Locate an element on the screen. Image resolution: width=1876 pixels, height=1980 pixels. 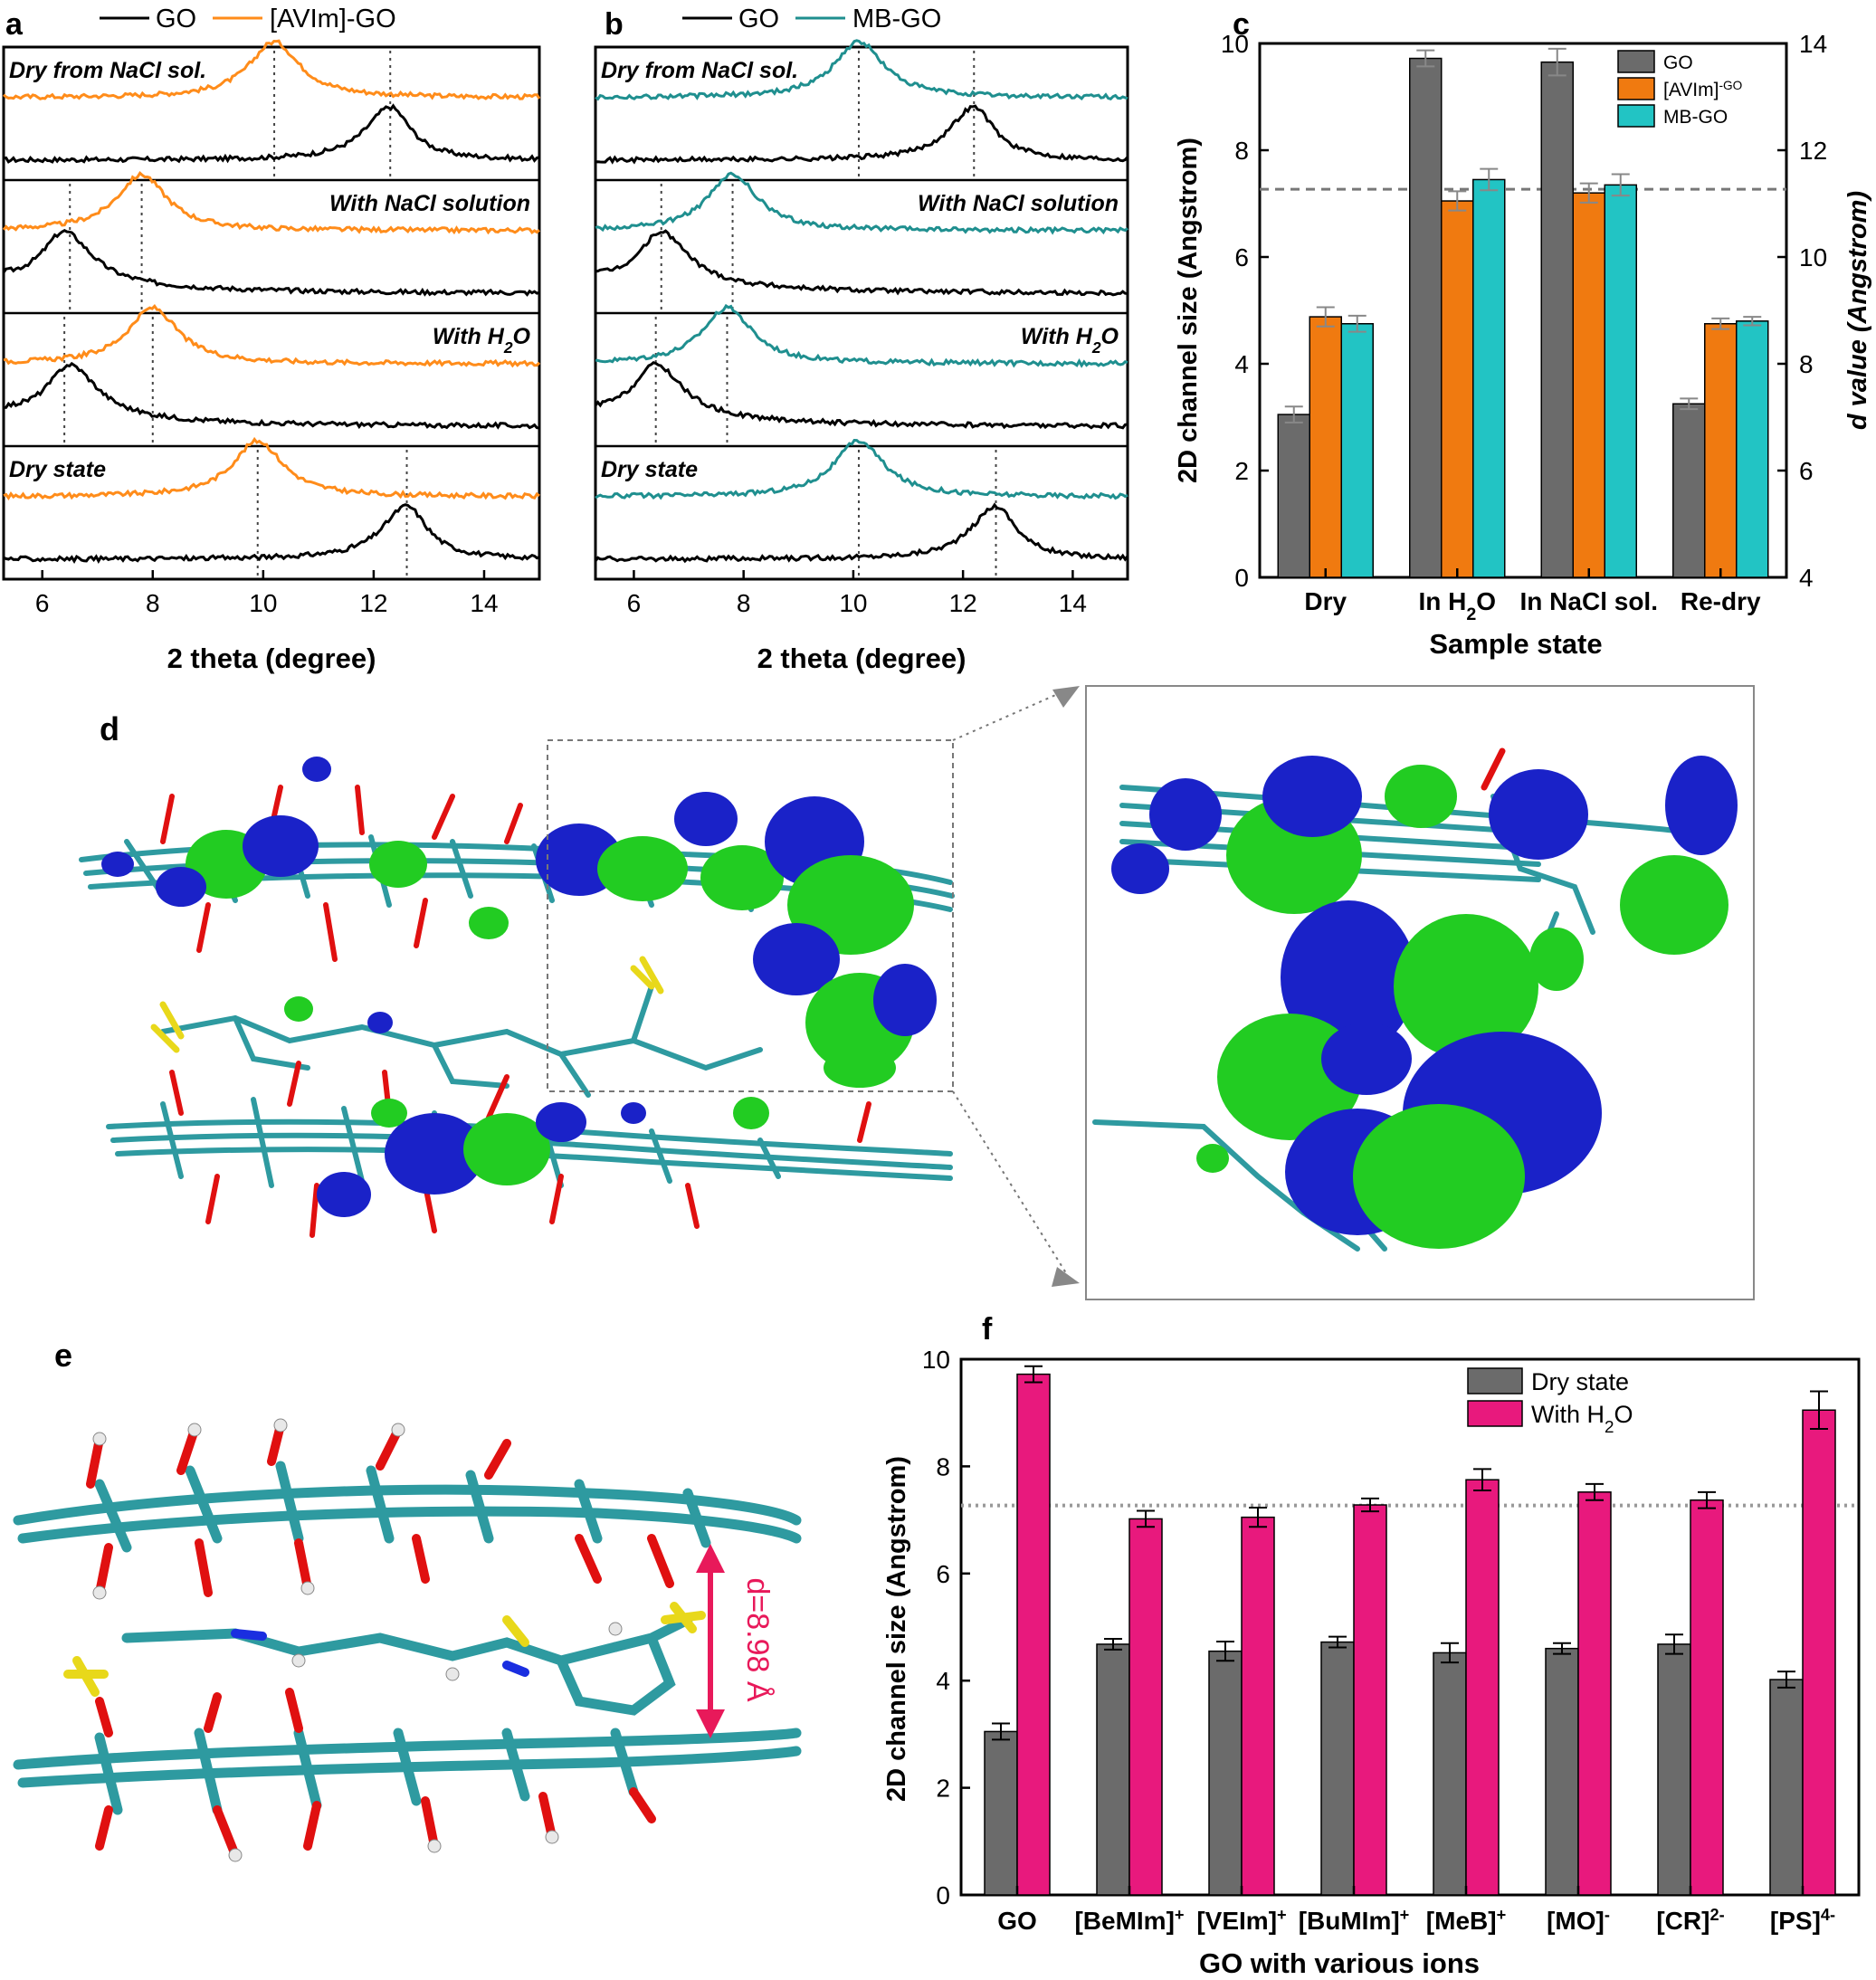
category-label: [BeMIm]+ is located at coordinates (1129, 1920).